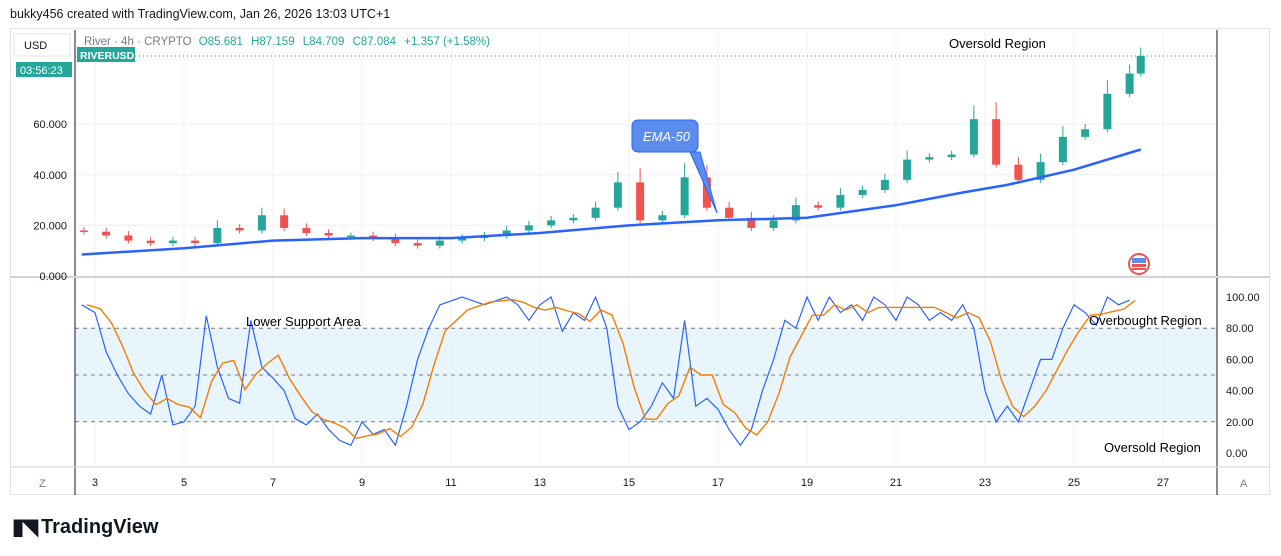 The width and height of the screenshot is (1281, 556). I want to click on countdown-badge, so click(44, 69).